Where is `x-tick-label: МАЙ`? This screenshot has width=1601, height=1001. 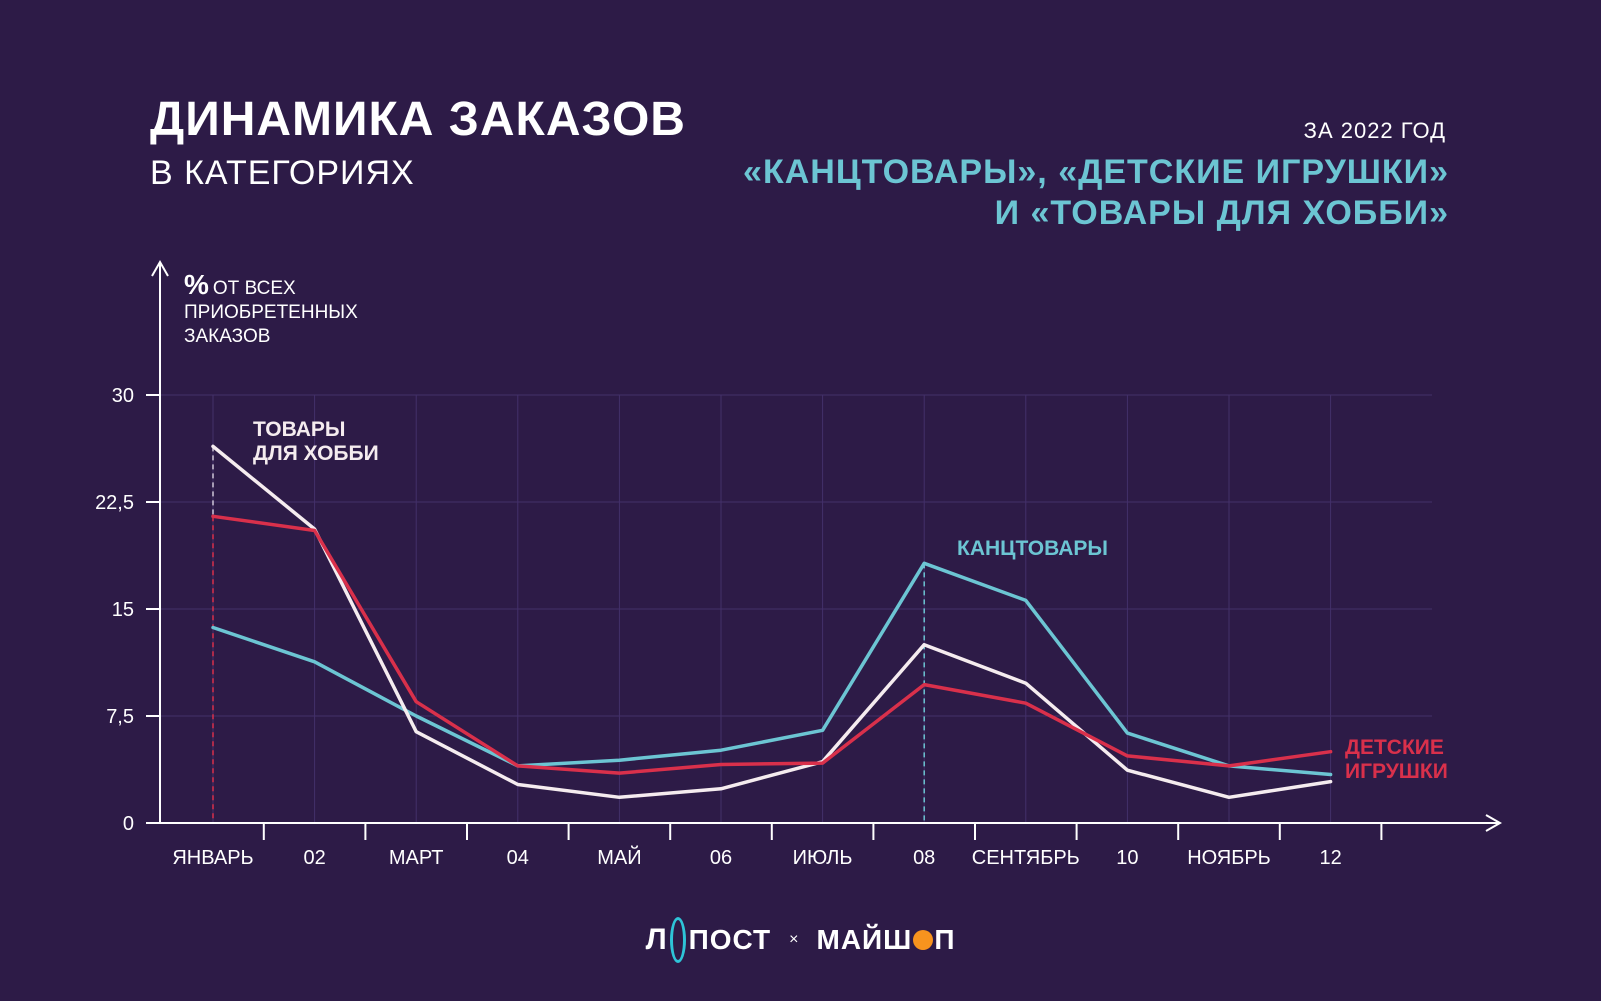 x-tick-label: МАЙ is located at coordinates (619, 857).